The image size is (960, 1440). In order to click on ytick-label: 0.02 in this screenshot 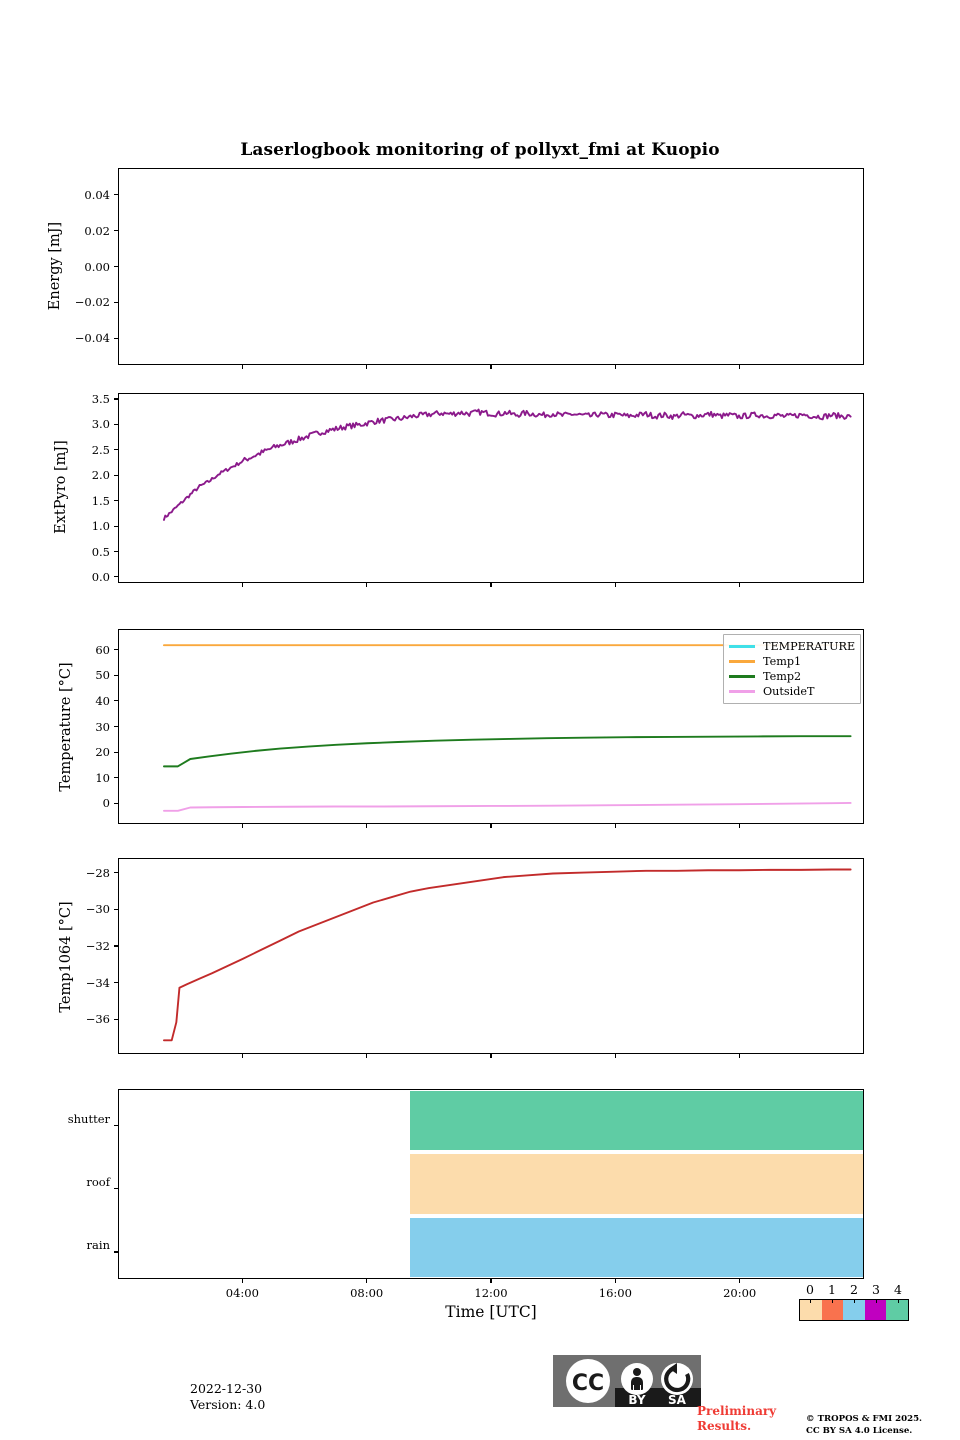, I will do `click(97, 230)`.